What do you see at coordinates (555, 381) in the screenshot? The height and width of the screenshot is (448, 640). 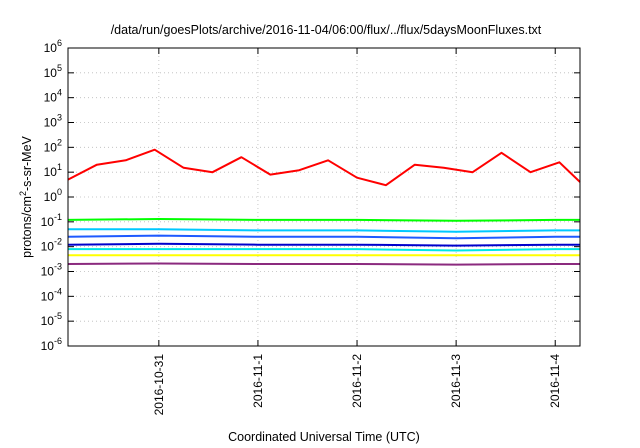 I see `x-tick-label: 2016-11-4` at bounding box center [555, 381].